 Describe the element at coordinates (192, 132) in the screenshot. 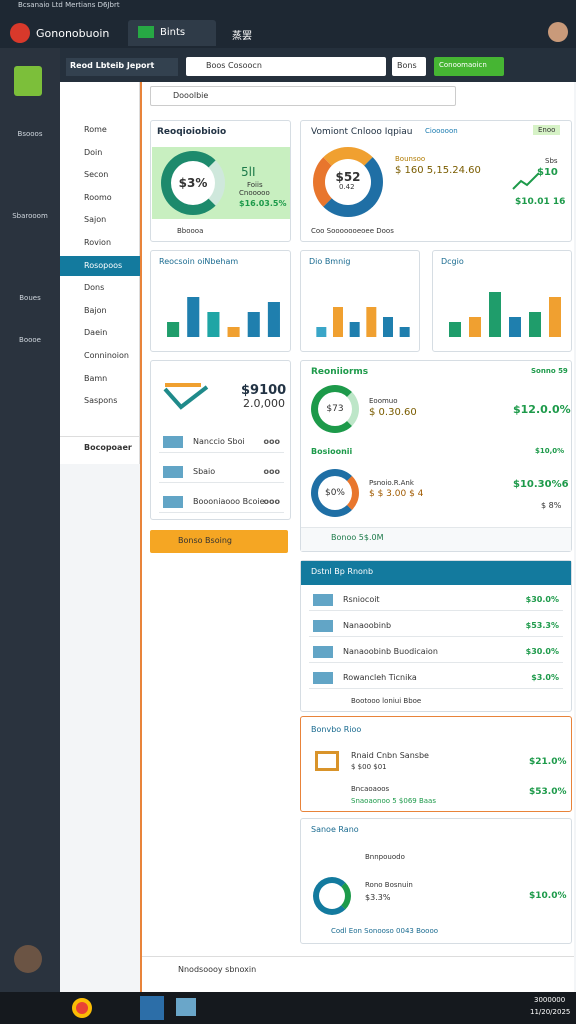

I see `card-title: Reoqioiobioio` at that location.